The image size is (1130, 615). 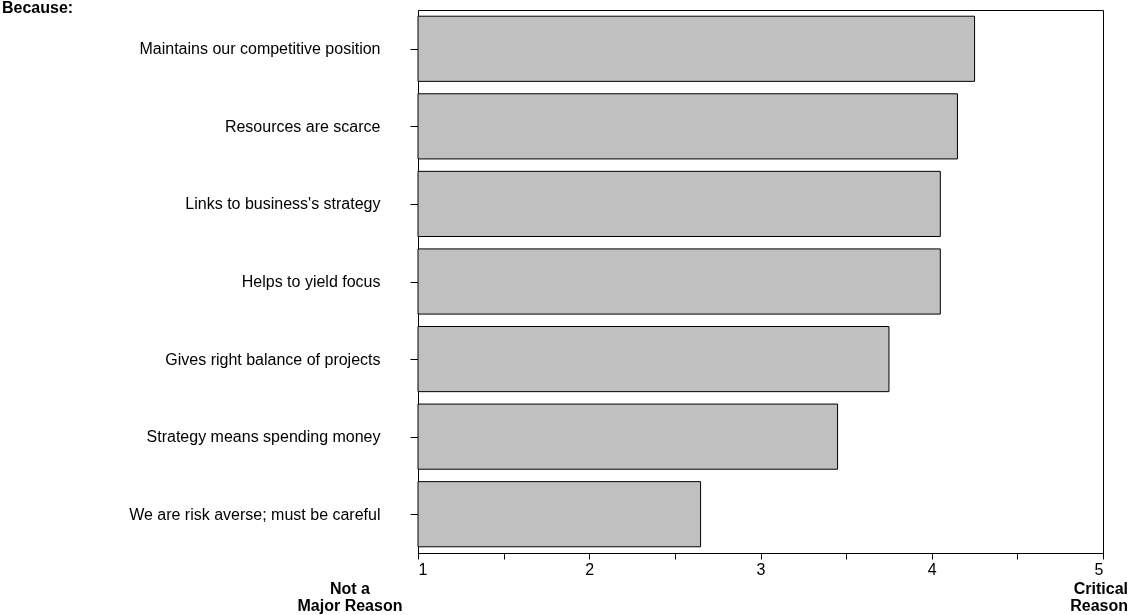 I want to click on x-tick-label: 4, so click(x=932, y=569).